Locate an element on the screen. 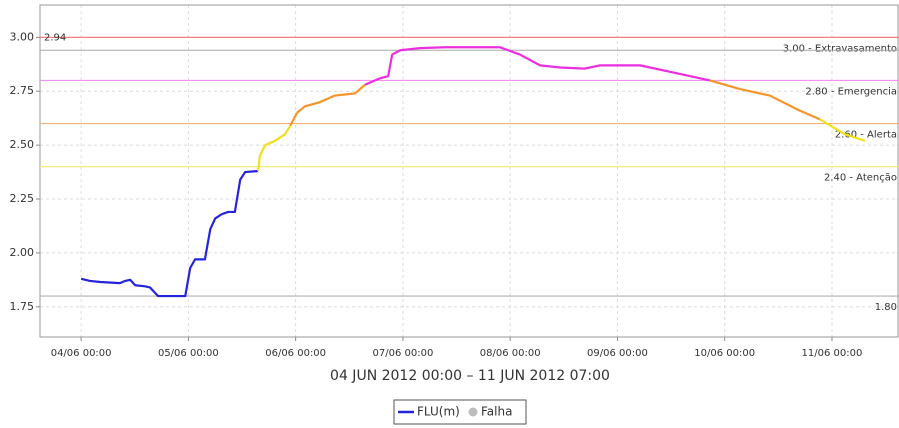  x-tick-label: 07/06 00:00 is located at coordinates (402, 353).